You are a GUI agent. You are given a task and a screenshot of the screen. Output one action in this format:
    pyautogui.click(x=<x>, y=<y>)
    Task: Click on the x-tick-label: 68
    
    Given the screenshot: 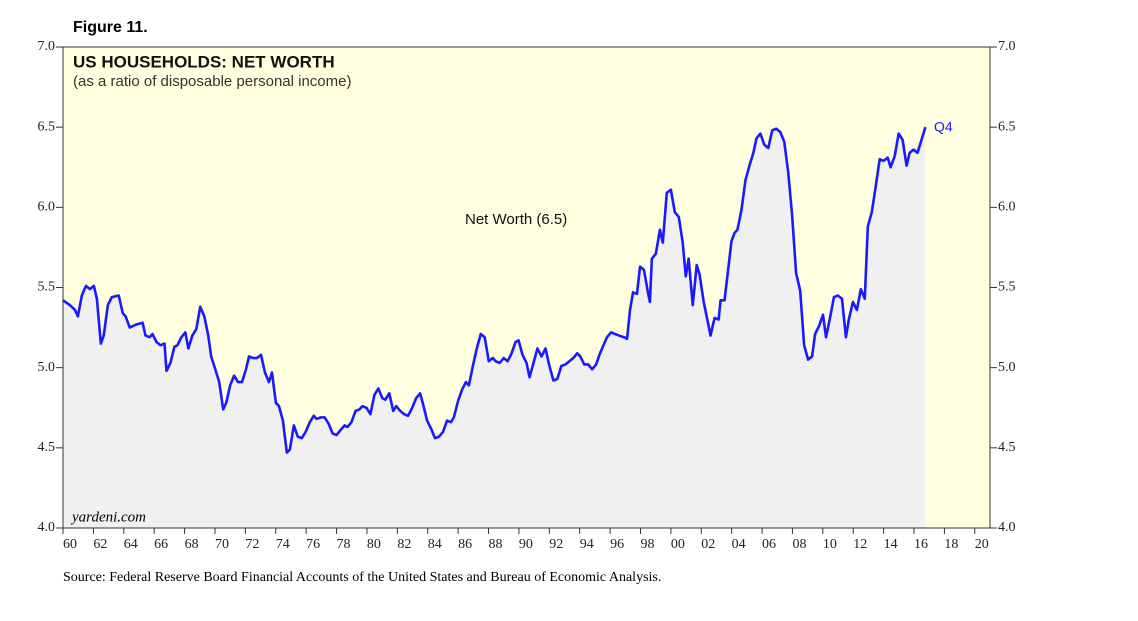 What is the action you would take?
    pyautogui.click(x=192, y=544)
    